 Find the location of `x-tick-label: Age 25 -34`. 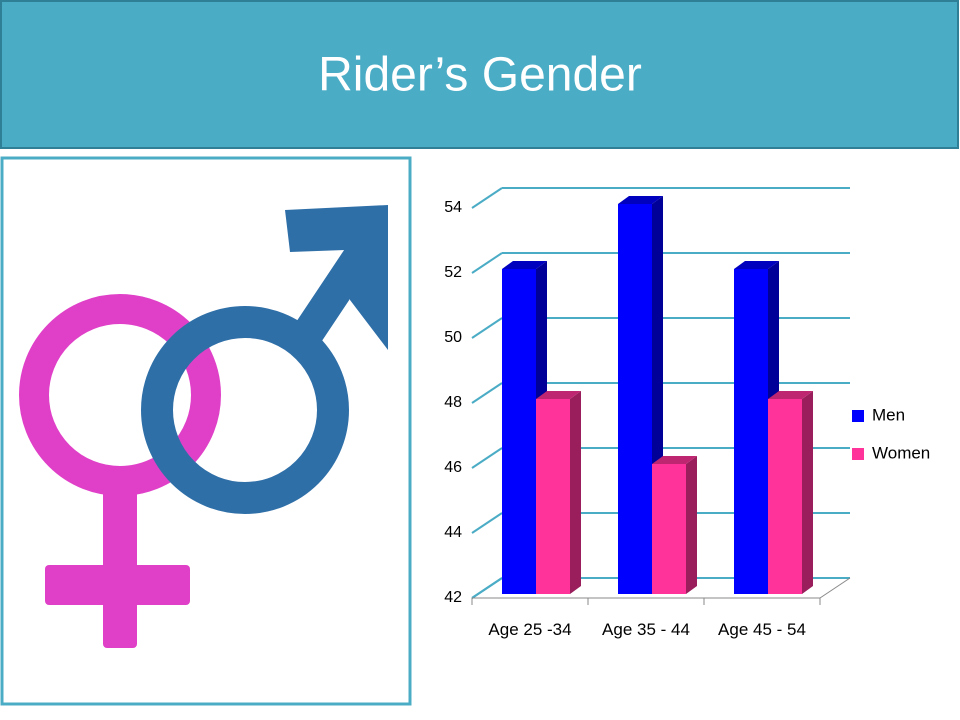

x-tick-label: Age 25 -34 is located at coordinates (530, 629).